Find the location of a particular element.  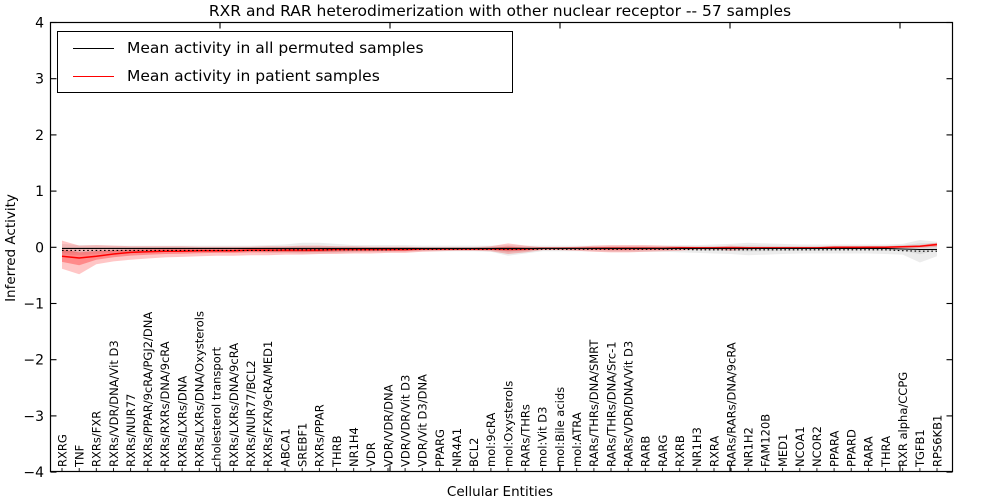

legend-entry-permuted: Mean activity in all permuted samples is located at coordinates (285, 48).